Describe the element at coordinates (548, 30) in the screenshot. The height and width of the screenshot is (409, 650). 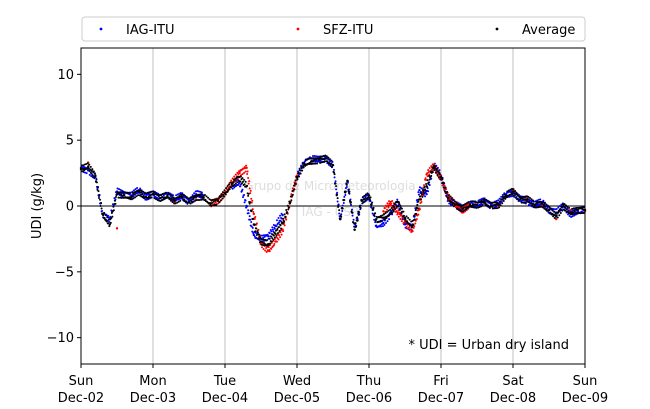
I see `legend-label: Average` at that location.